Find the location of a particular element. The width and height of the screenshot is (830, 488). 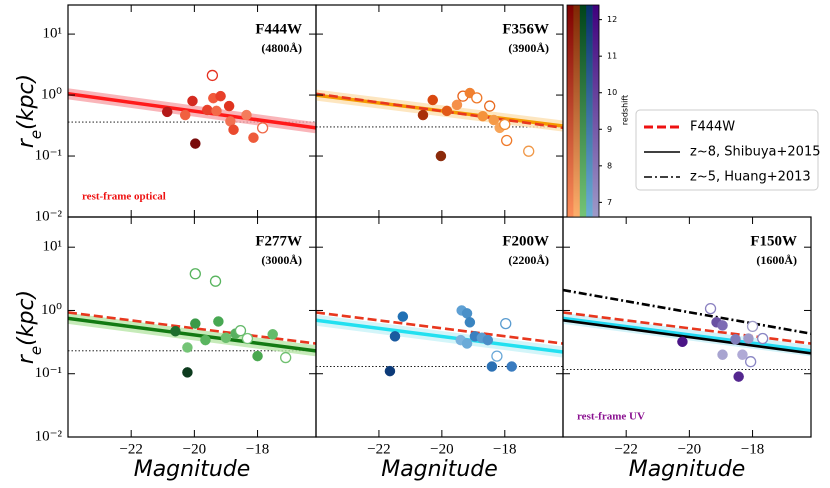

colorbar-tick-label: 11 is located at coordinates (612, 56).